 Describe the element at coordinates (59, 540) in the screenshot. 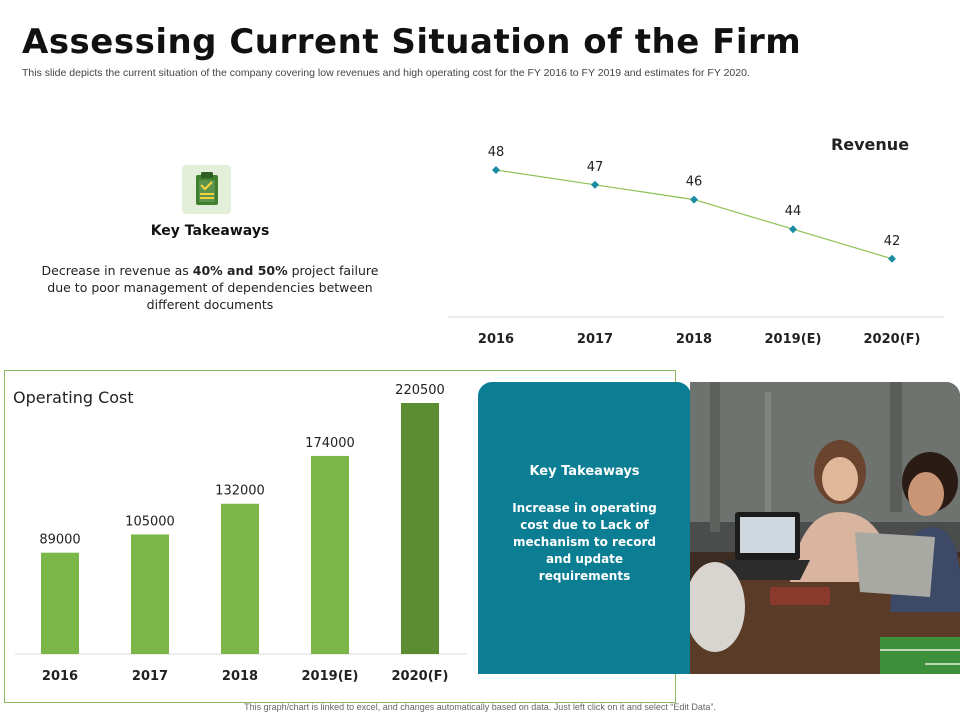

I see `opcost-data-label: 89000` at that location.